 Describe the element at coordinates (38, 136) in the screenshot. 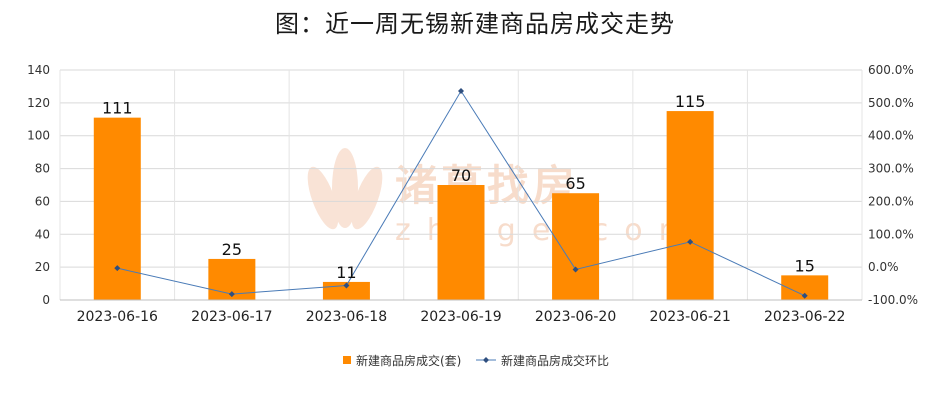

I see `y-left-tick-label: 100` at that location.